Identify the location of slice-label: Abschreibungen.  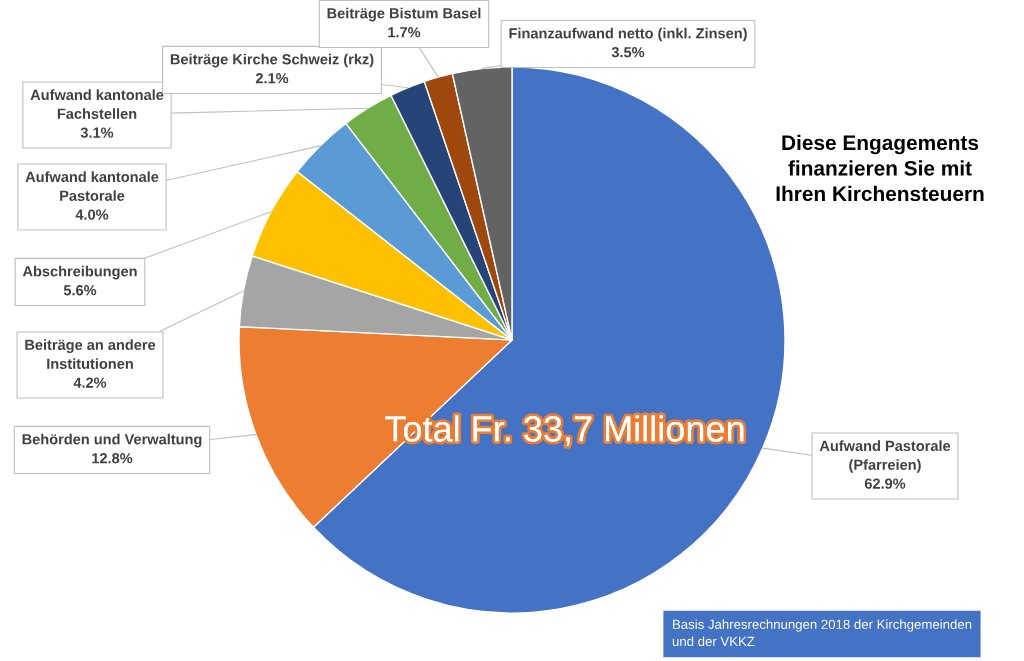
(79, 272).